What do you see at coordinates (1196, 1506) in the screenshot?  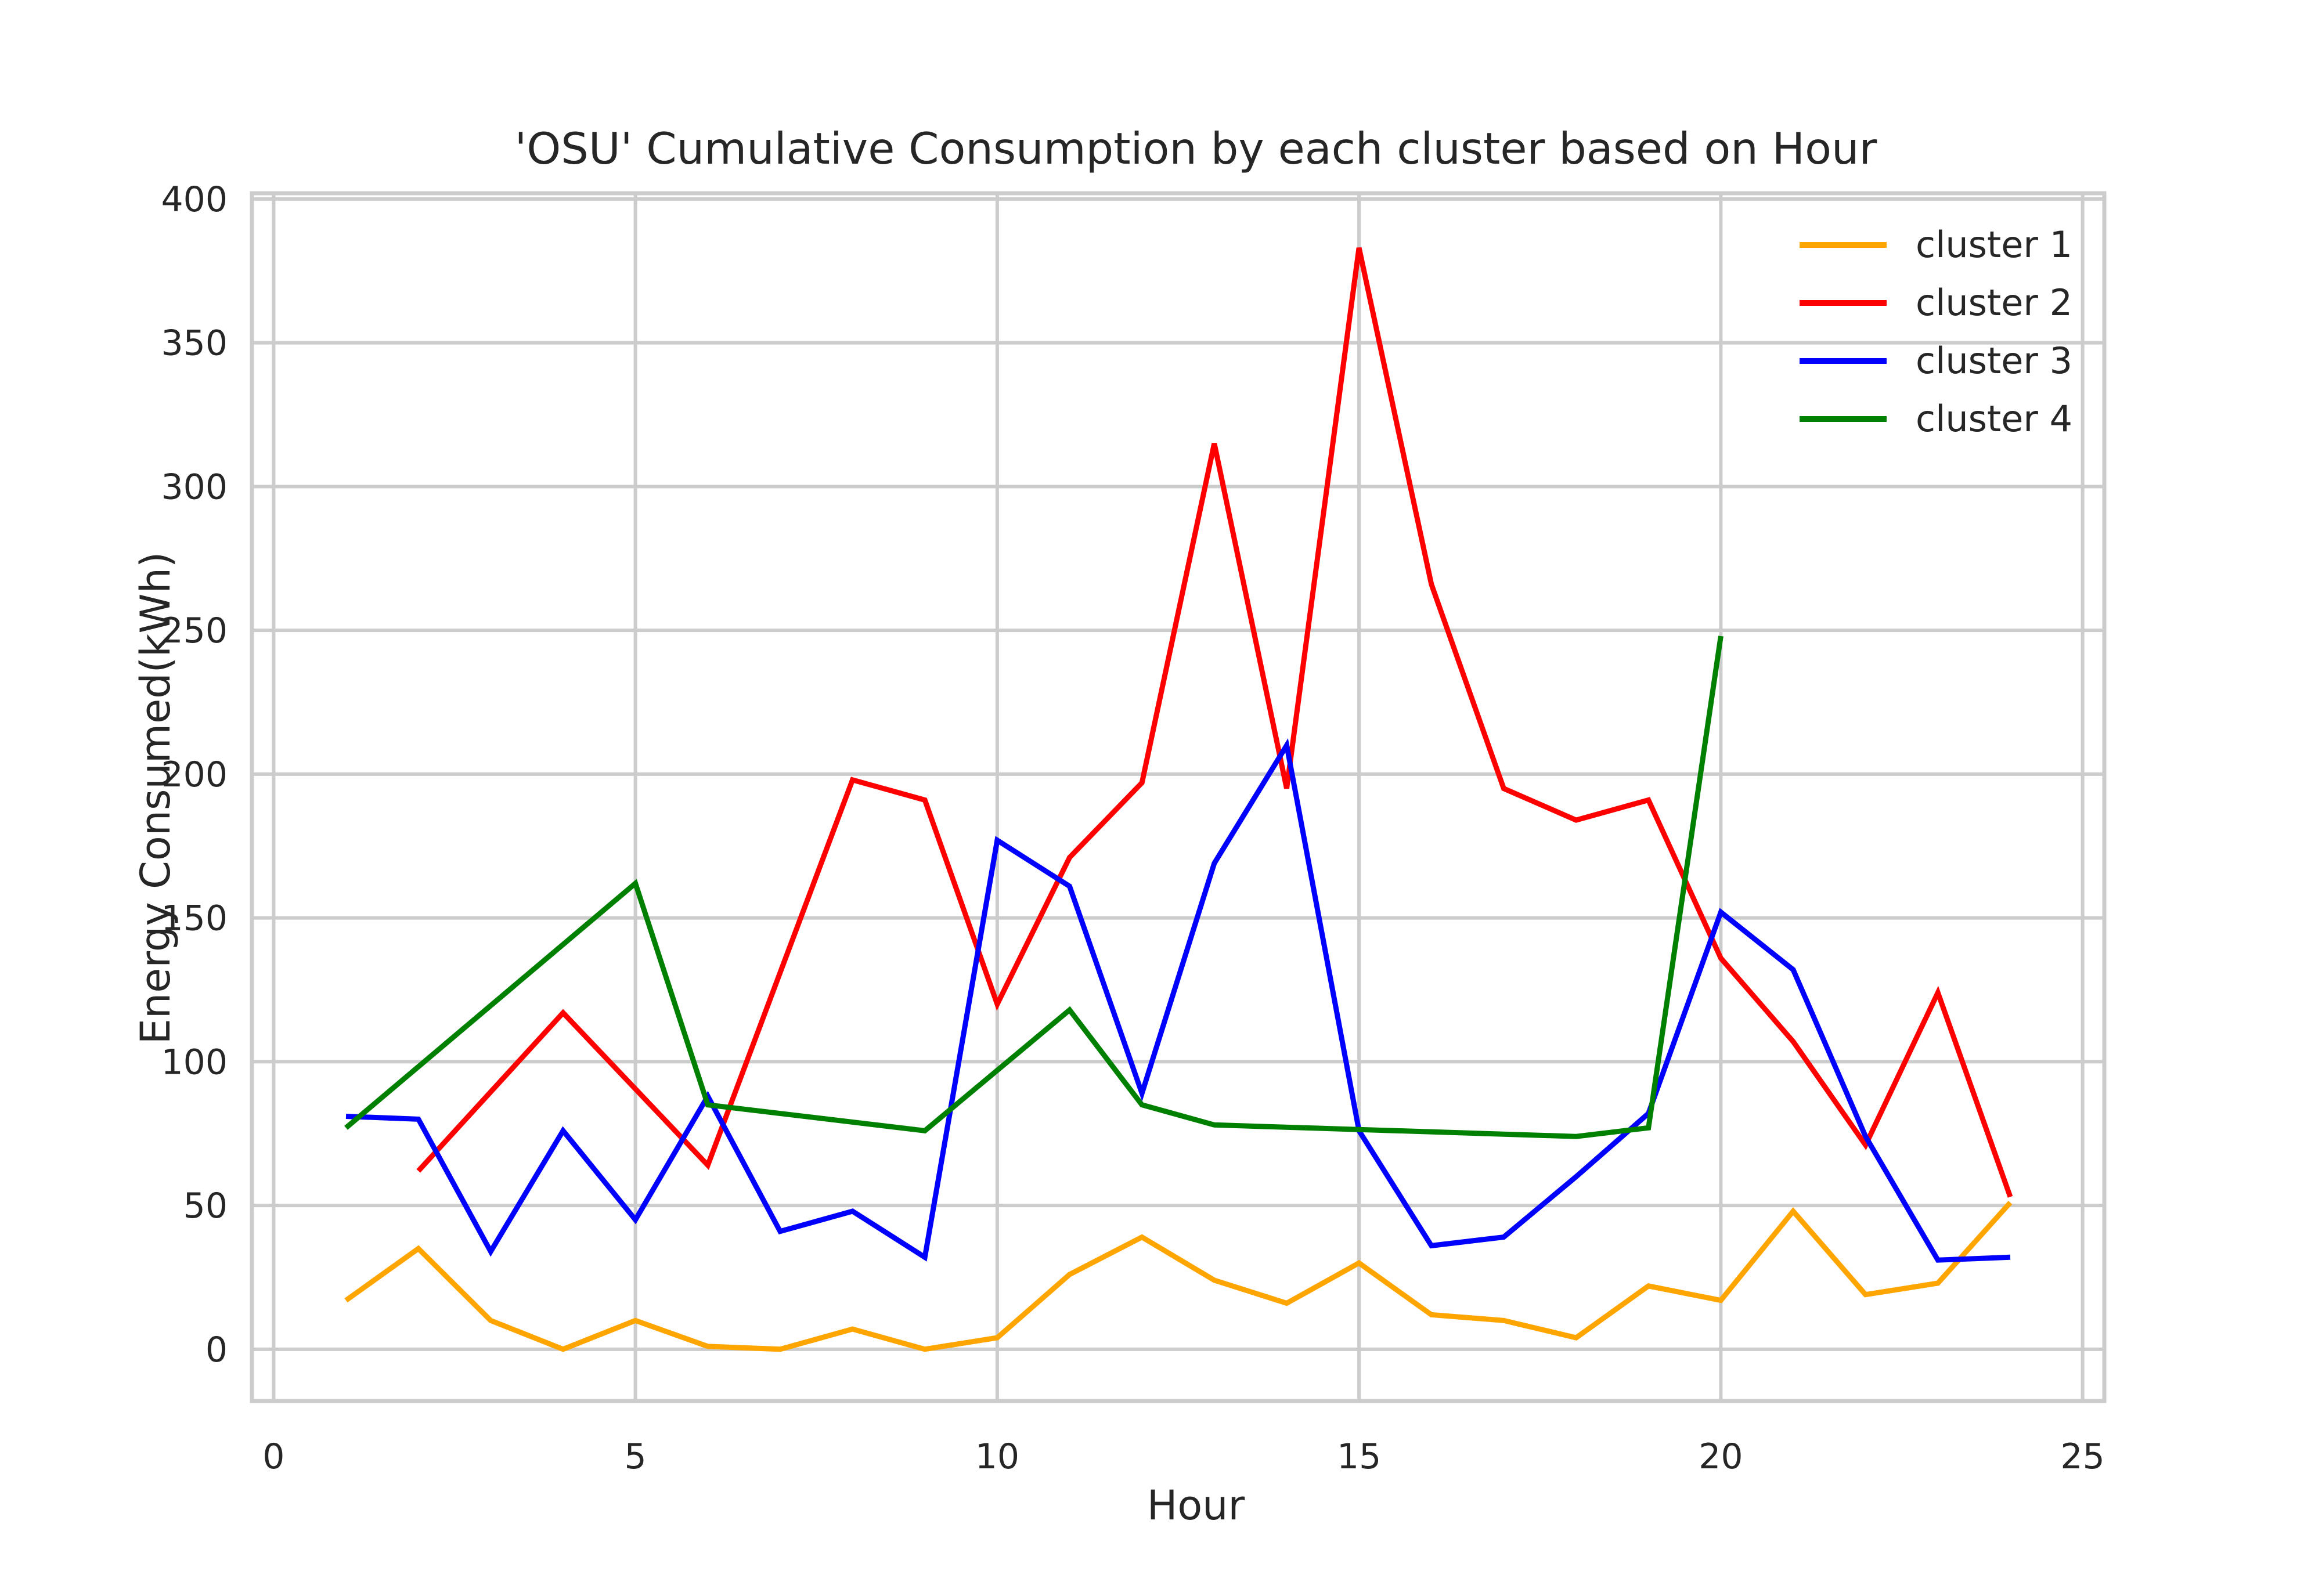 I see `x-axis-label: Hour` at bounding box center [1196, 1506].